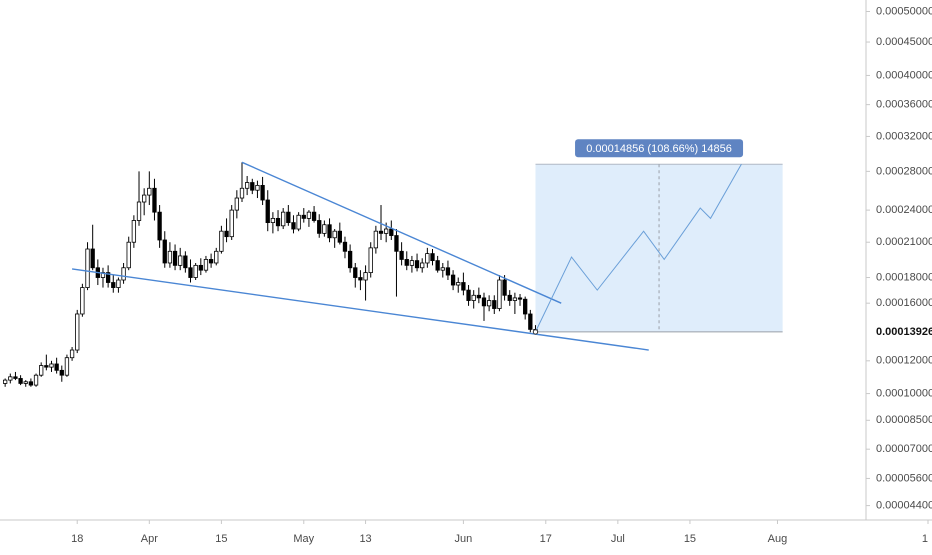  I want to click on y-tick-label: 0.00005600, so click(904, 478).